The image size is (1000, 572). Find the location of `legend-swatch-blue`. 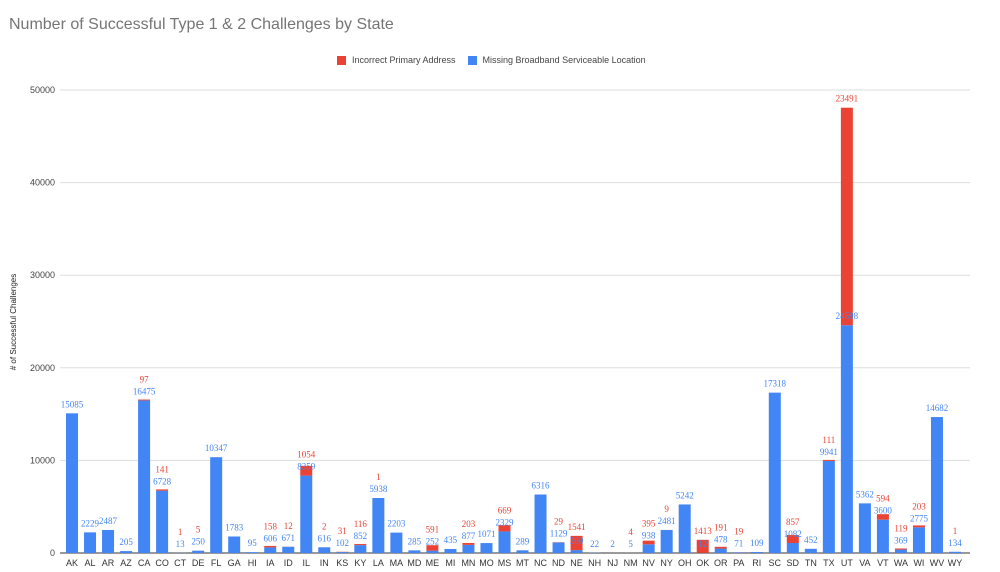

legend-swatch-blue is located at coordinates (472, 60).